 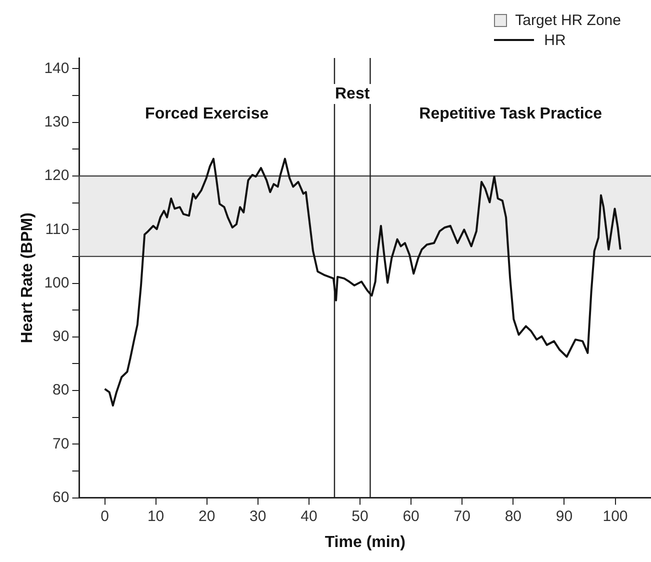 What do you see at coordinates (513, 516) in the screenshot?
I see `x-tick-label: 80` at bounding box center [513, 516].